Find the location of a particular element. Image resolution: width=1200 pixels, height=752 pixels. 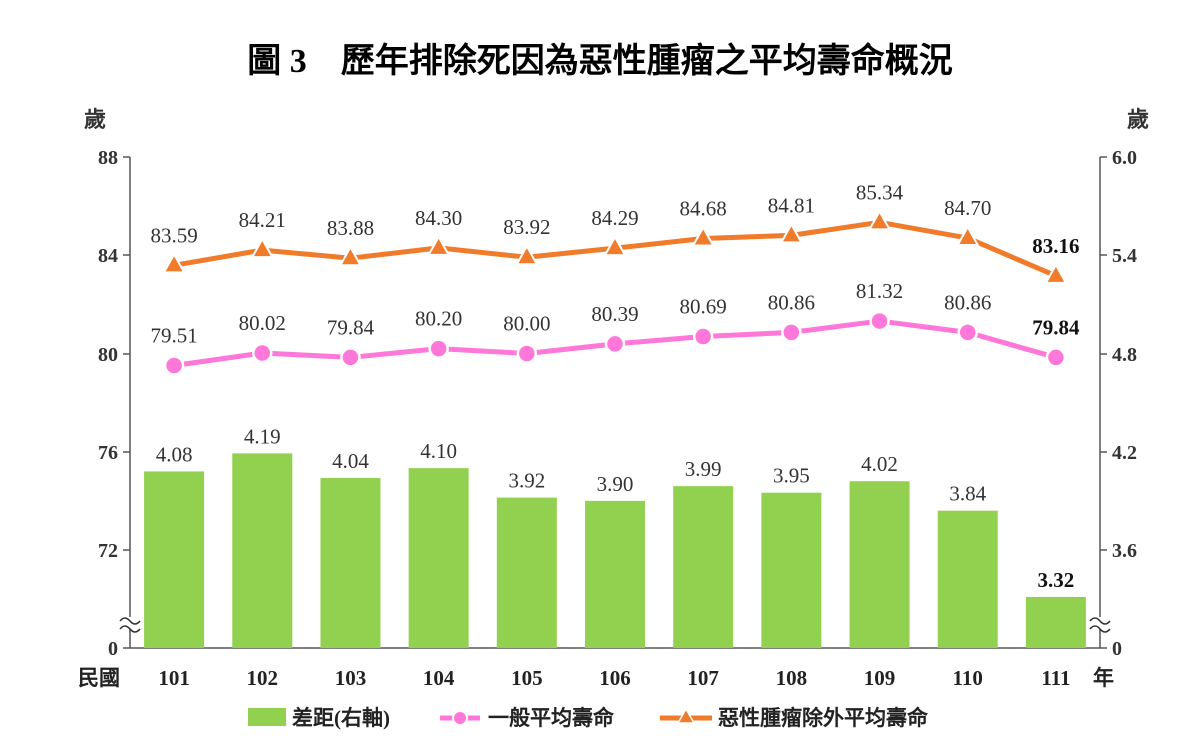

excl-cancer-value-label: 83.92 is located at coordinates (526, 227).